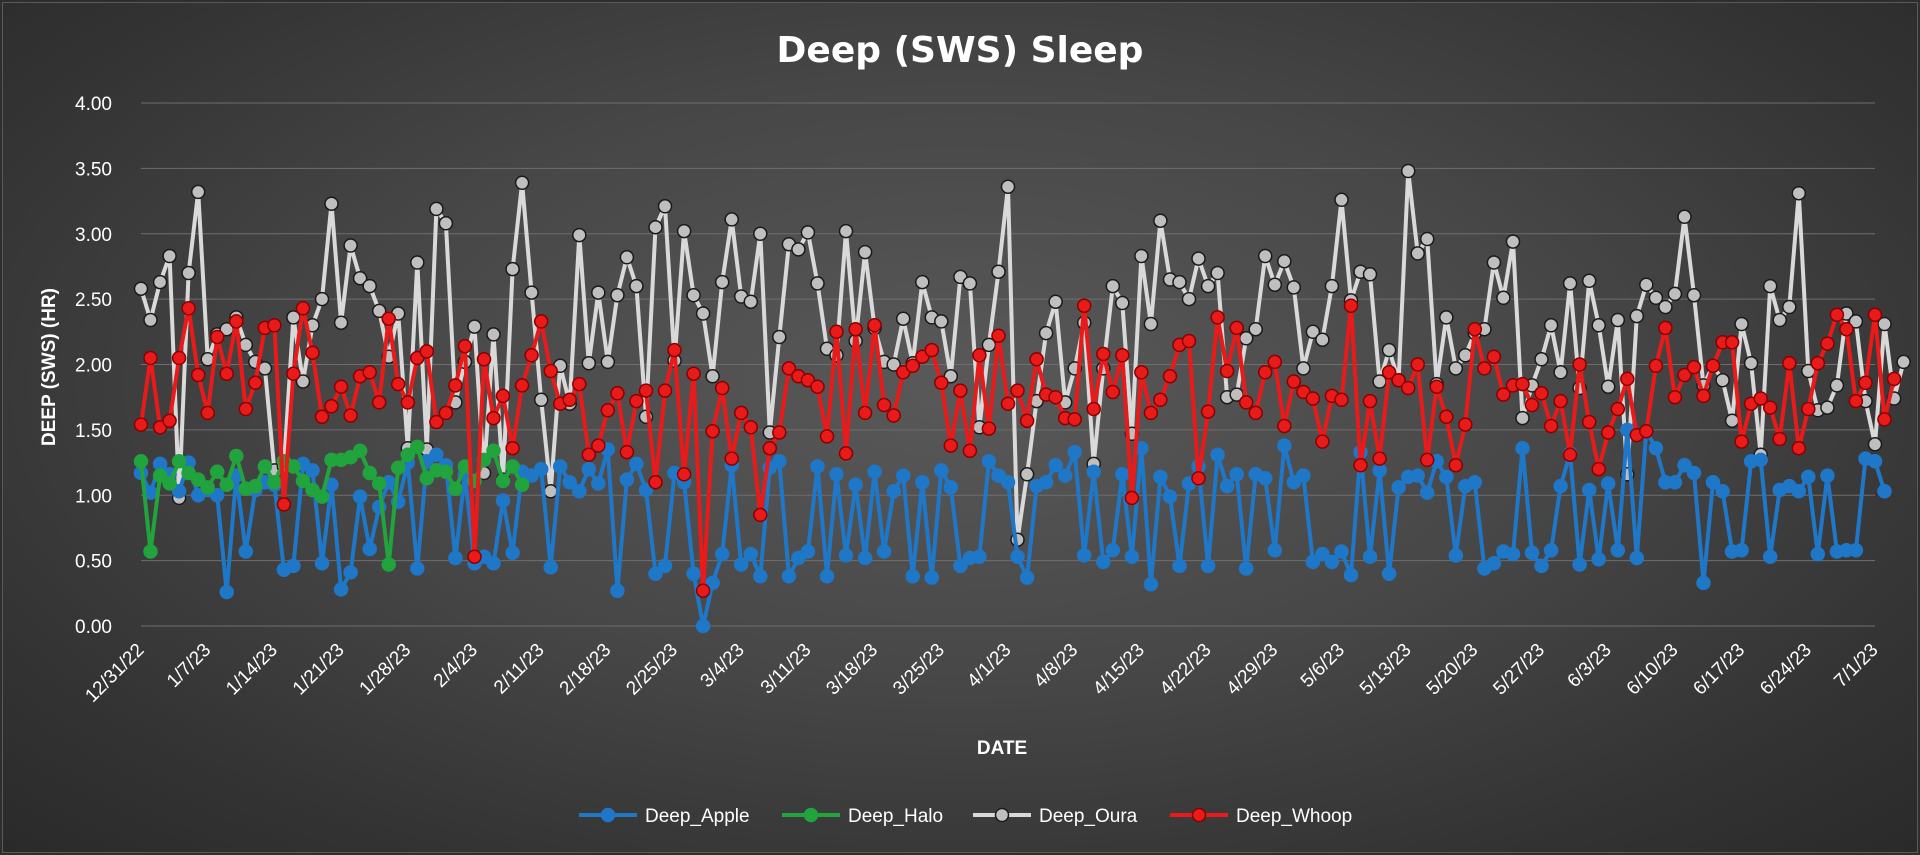  I want to click on legend-item: Deep_Whoop, so click(1261, 816).